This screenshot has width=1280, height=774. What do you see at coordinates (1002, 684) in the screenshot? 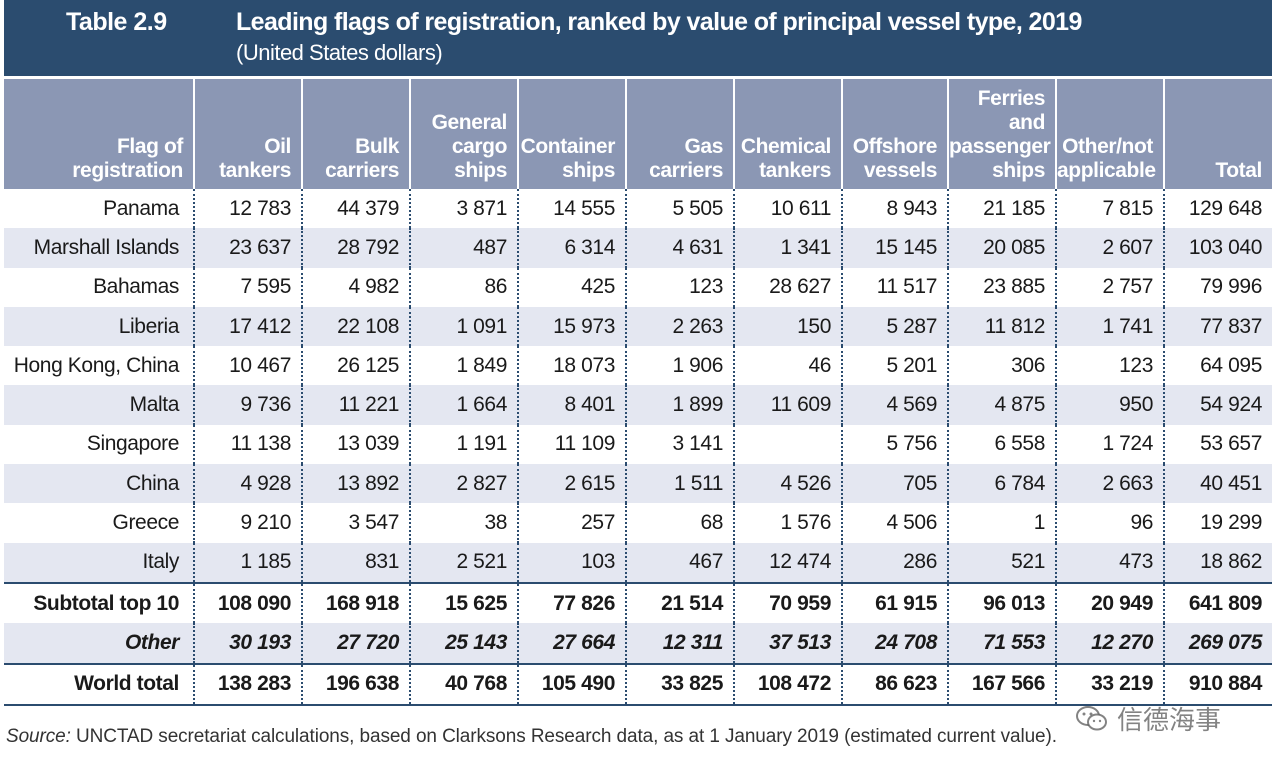
I see `value-cell: 167 566` at bounding box center [1002, 684].